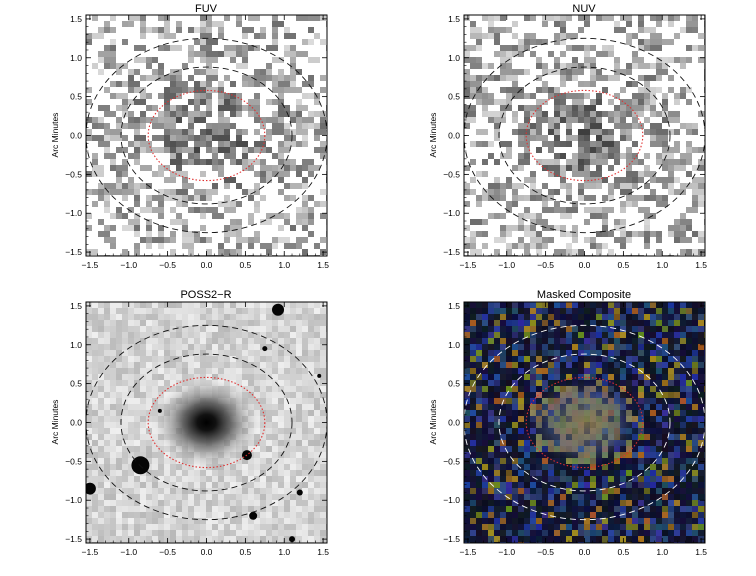 This screenshot has width=756, height=576. I want to click on panel-title: POSS2−R, so click(205, 295).